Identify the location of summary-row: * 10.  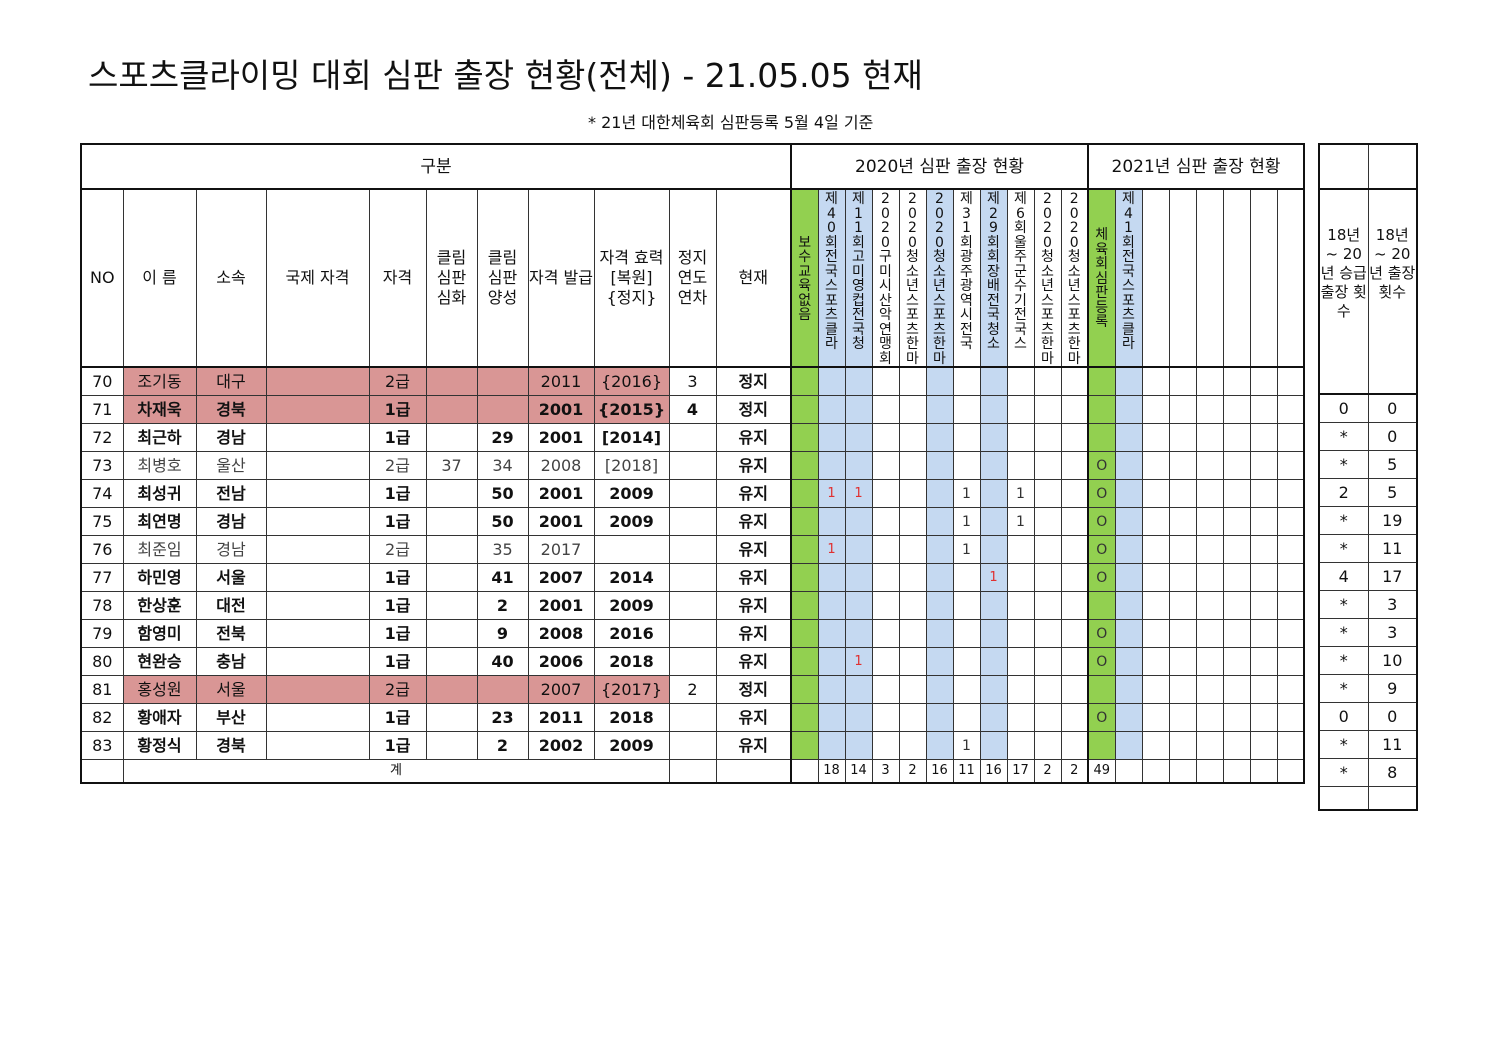
(1368, 660).